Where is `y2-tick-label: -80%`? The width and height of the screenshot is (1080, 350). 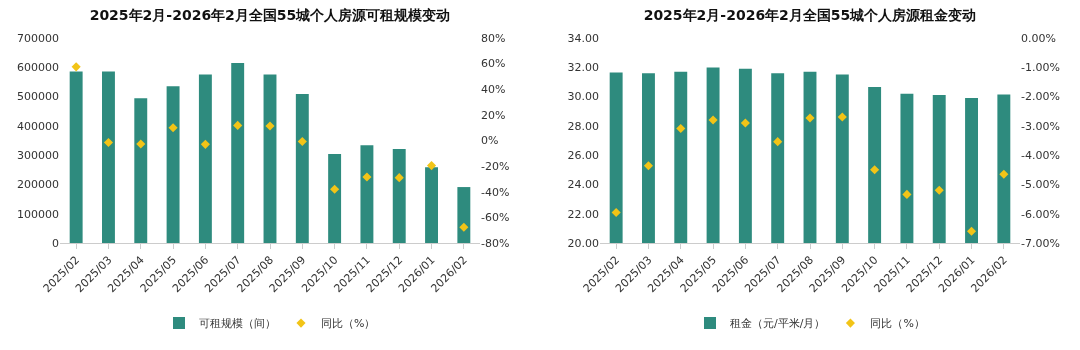 y2-tick-label: -80% is located at coordinates (495, 243).